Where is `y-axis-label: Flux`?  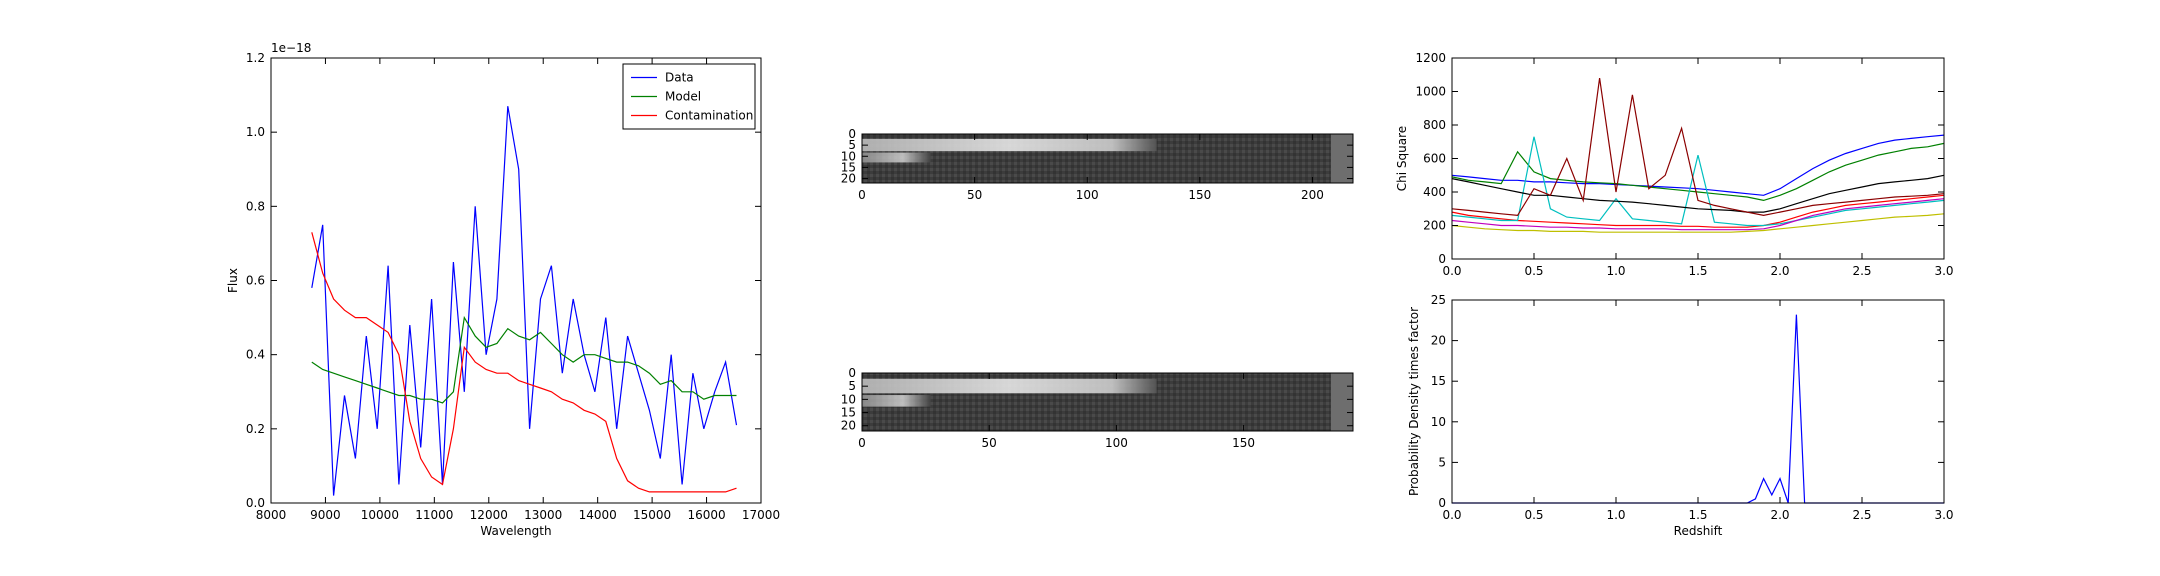
y-axis-label: Flux is located at coordinates (233, 280).